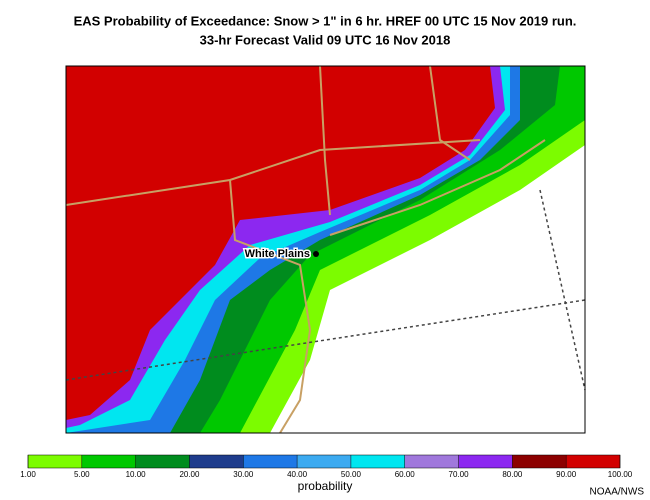 This screenshot has height=500, width=650. I want to click on colorbar-frame, so click(324, 461).